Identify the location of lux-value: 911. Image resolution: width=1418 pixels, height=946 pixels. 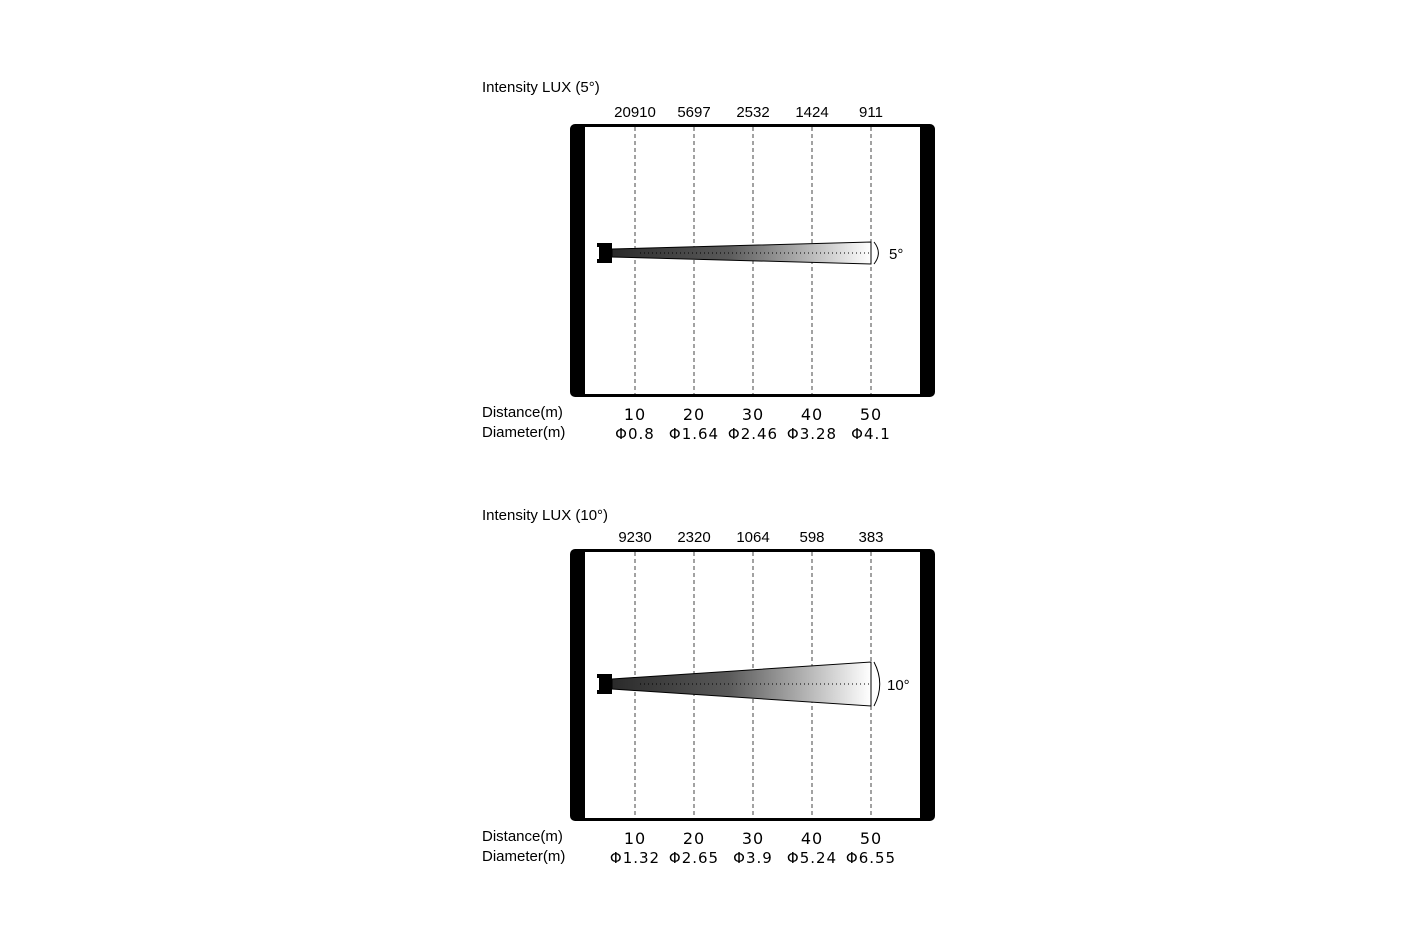
(871, 112).